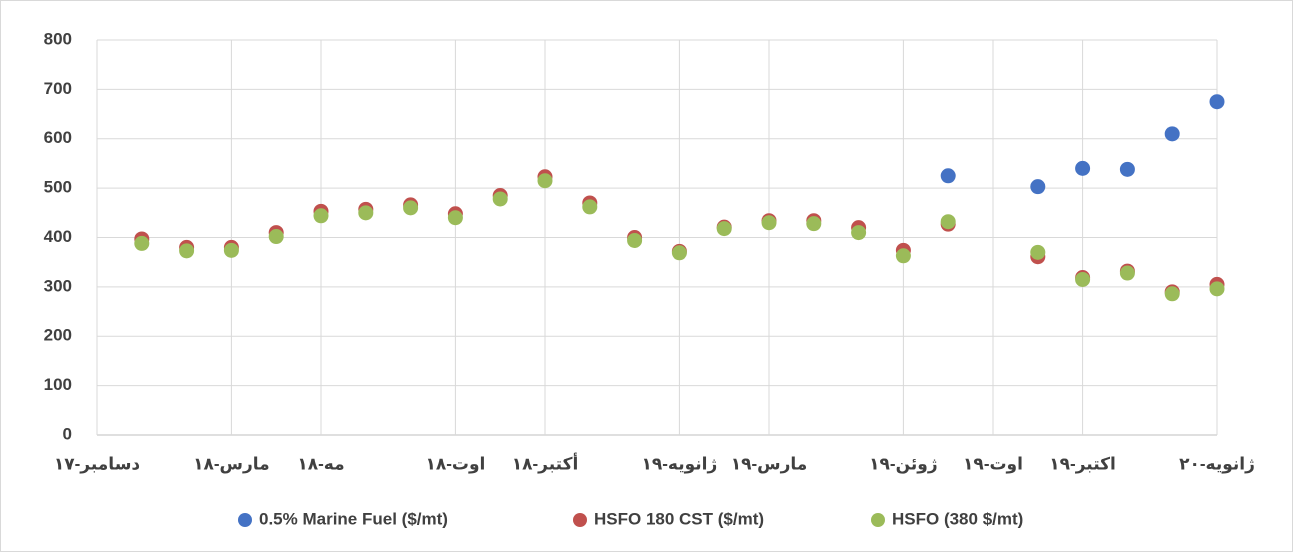 This screenshot has width=1293, height=552. I want to click on x-tick-label: اوت-۱۹, so click(993, 464).